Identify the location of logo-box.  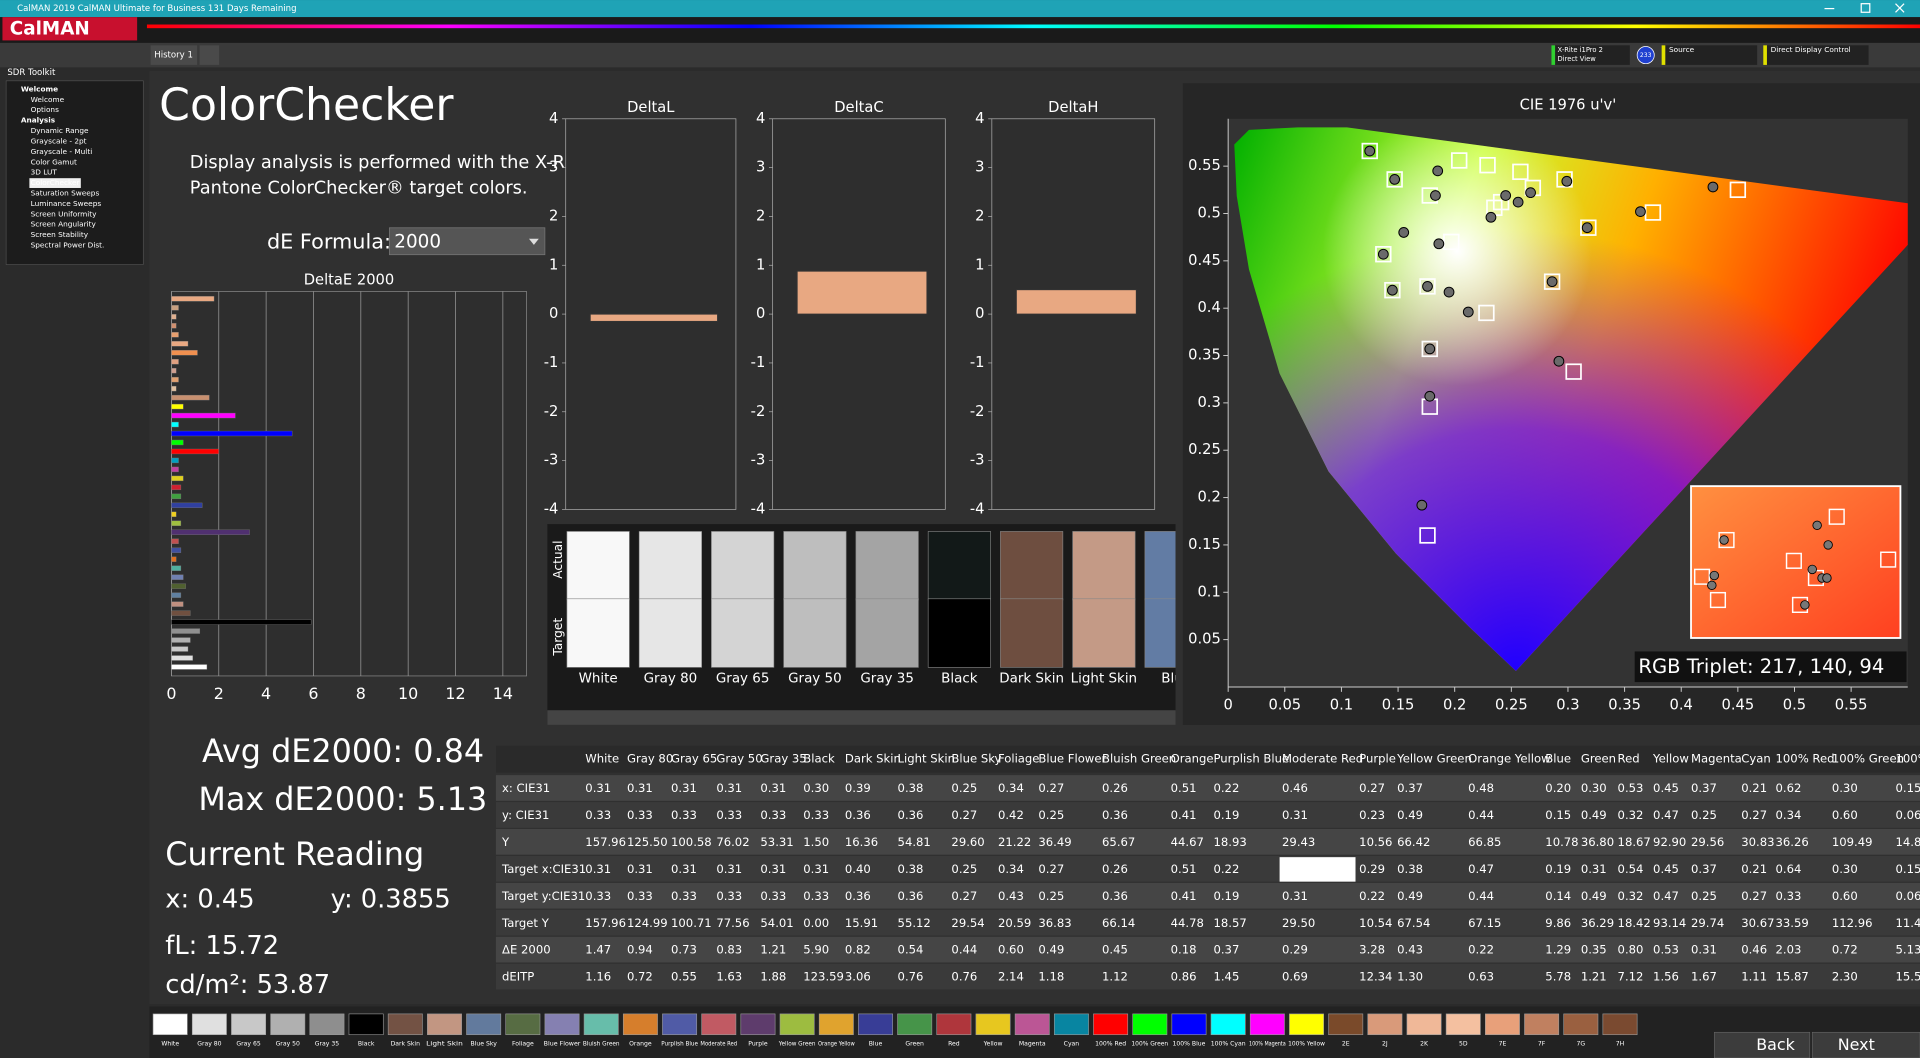
(70, 29).